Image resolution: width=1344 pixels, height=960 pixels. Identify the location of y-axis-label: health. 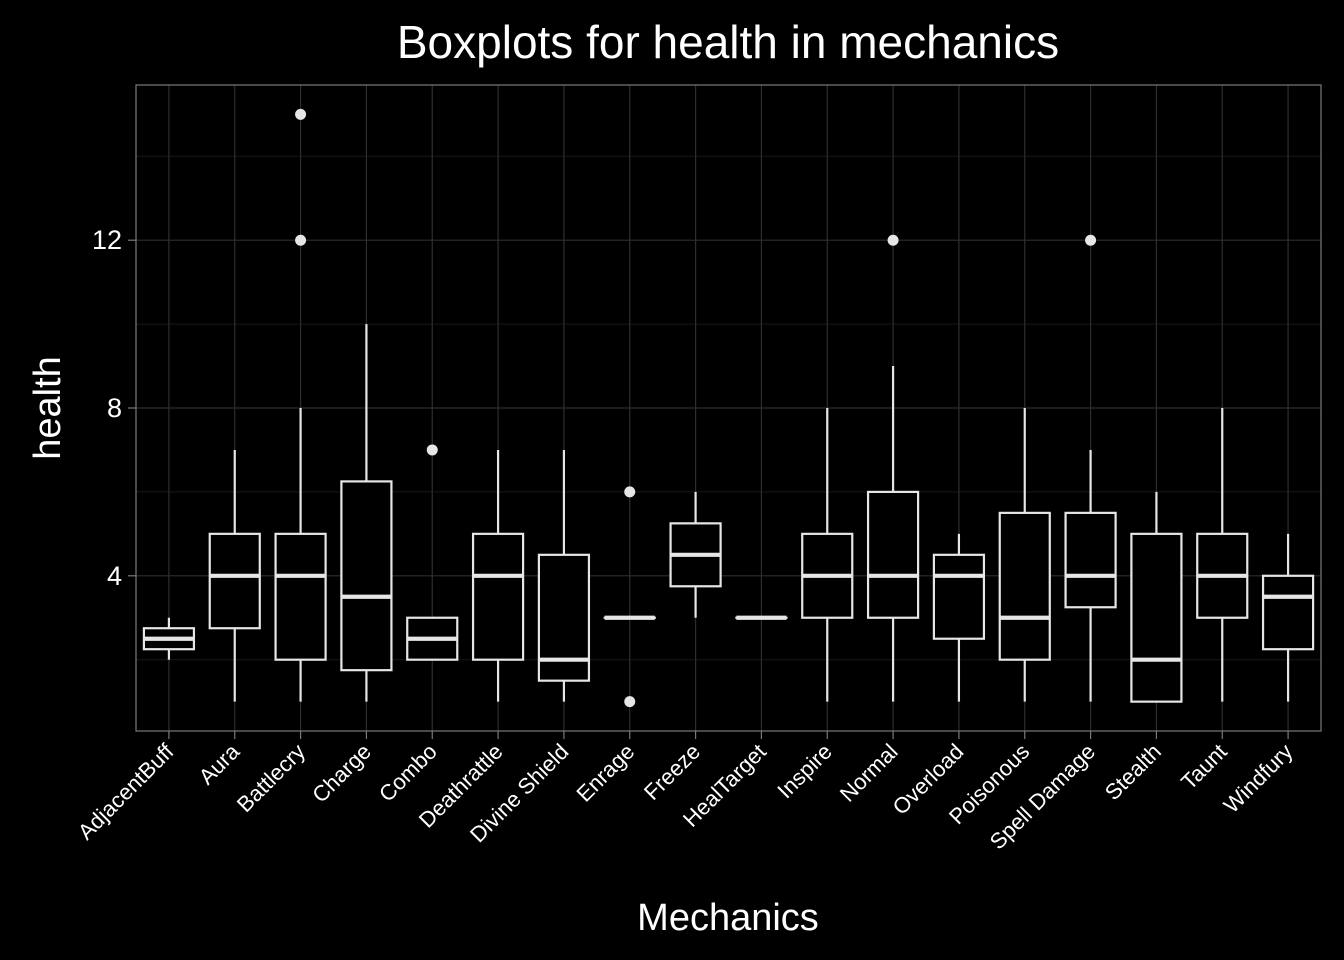
(48, 408).